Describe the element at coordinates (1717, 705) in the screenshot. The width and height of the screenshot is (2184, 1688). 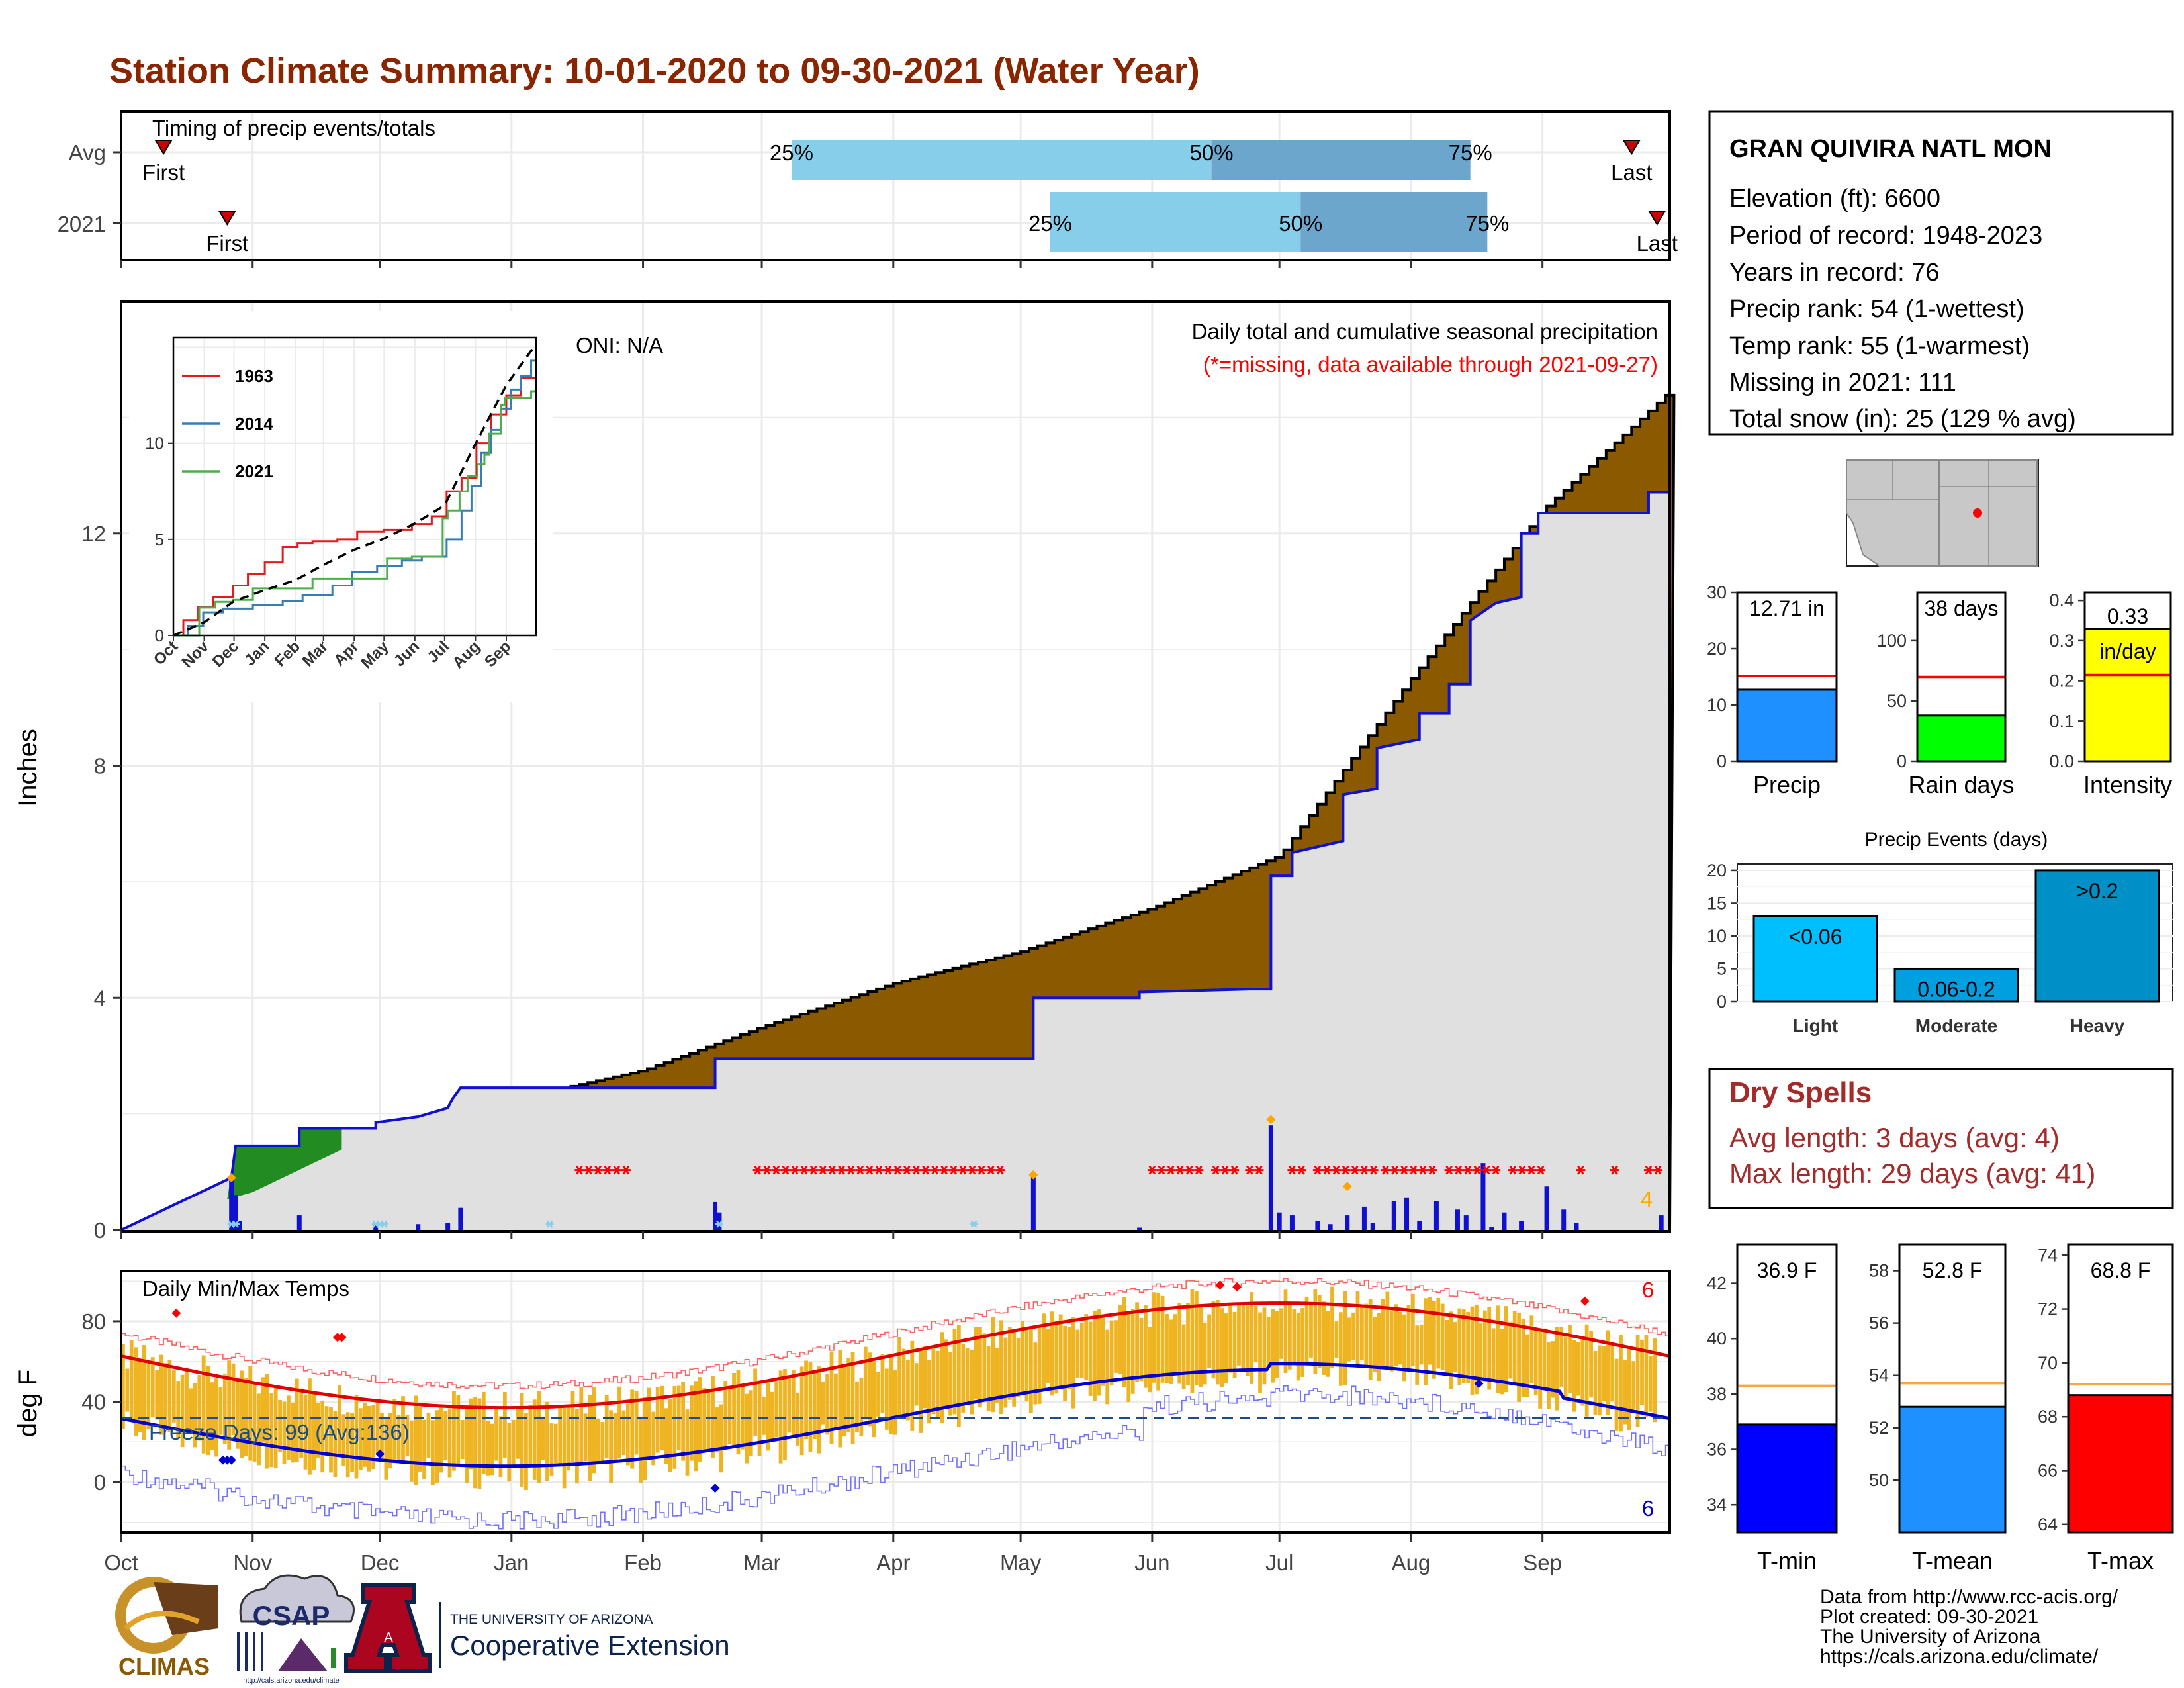
I see `summary-ytick-label: 10` at that location.